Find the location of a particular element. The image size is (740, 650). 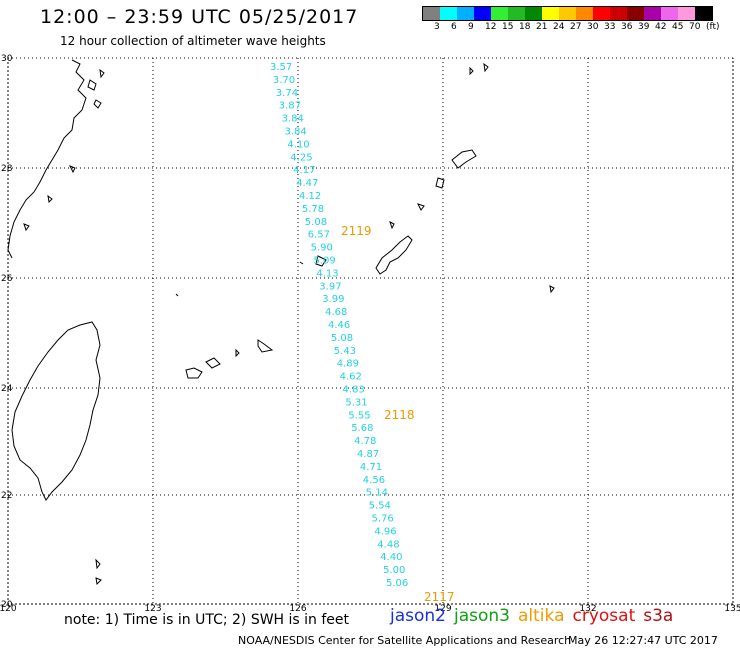

wave-height-value: 4.56 is located at coordinates (374, 480).